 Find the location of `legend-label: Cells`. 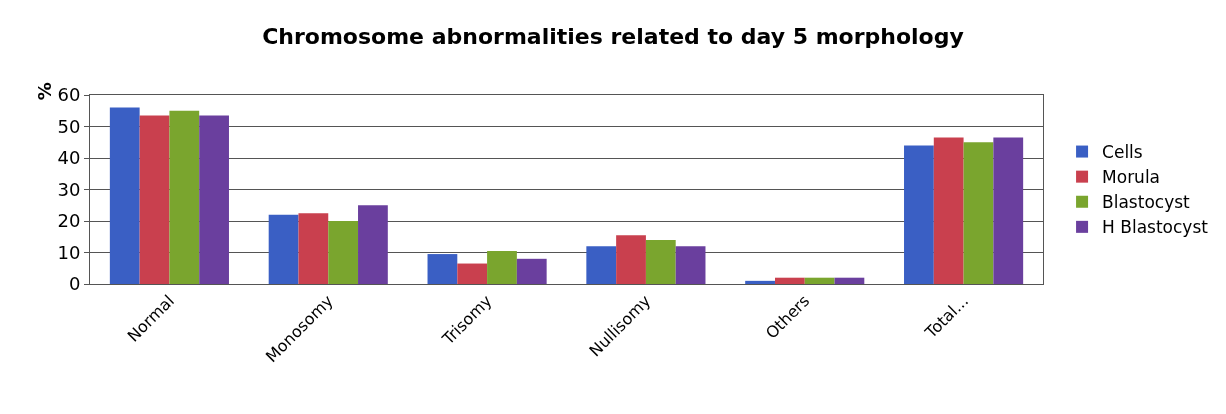

legend-label: Cells is located at coordinates (1122, 152).